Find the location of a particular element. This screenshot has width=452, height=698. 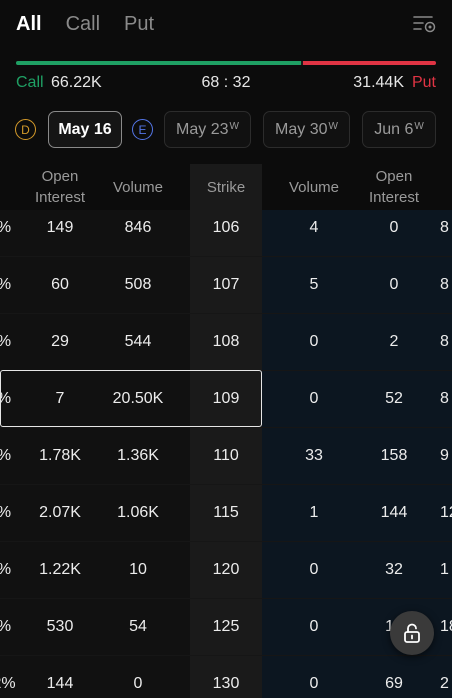

unlock-button is located at coordinates (412, 633).